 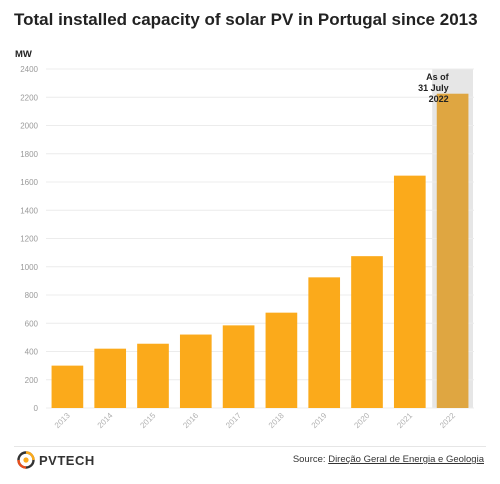 I want to click on pv-tech-logo: PVTECH, so click(x=55, y=460).